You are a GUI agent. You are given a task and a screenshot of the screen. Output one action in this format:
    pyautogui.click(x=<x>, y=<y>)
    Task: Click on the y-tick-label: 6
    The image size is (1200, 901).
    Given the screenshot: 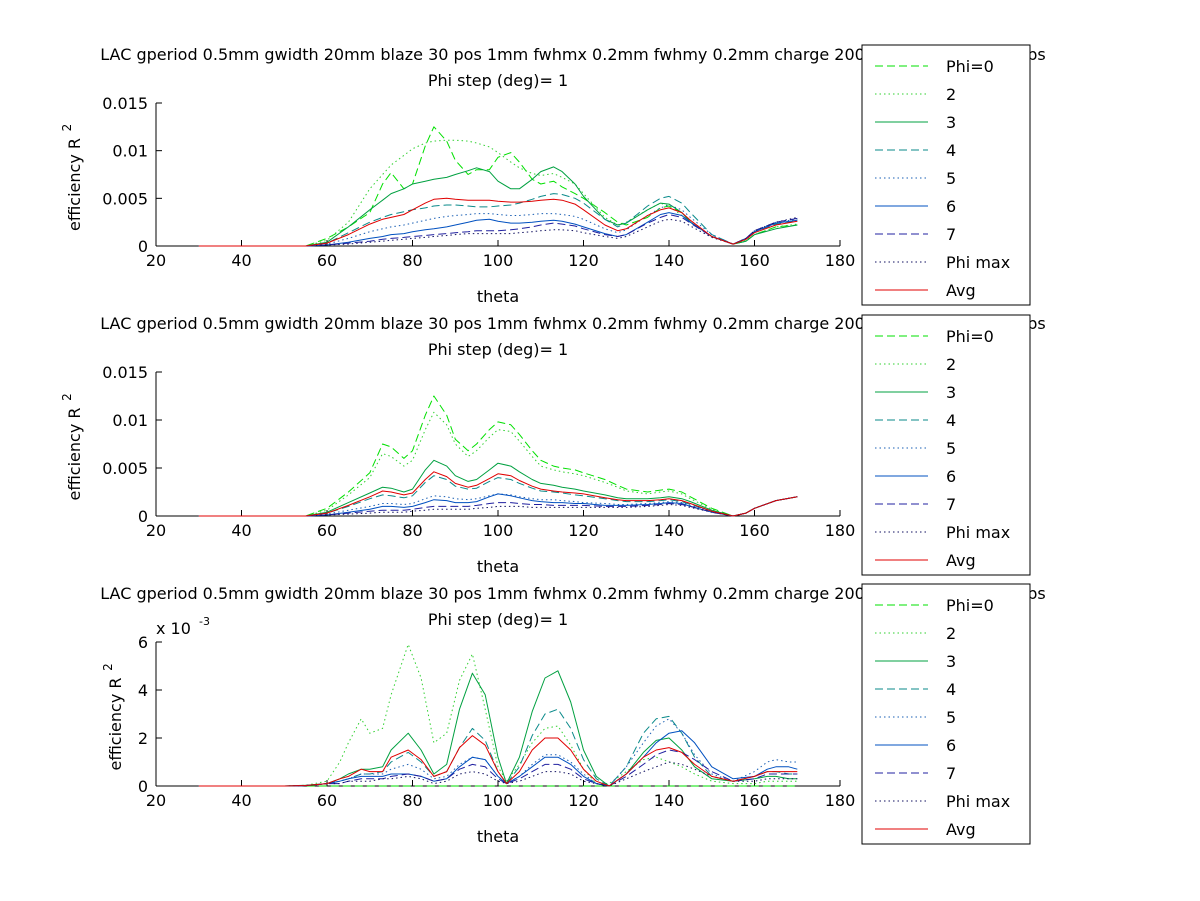 What is the action you would take?
    pyautogui.click(x=143, y=642)
    